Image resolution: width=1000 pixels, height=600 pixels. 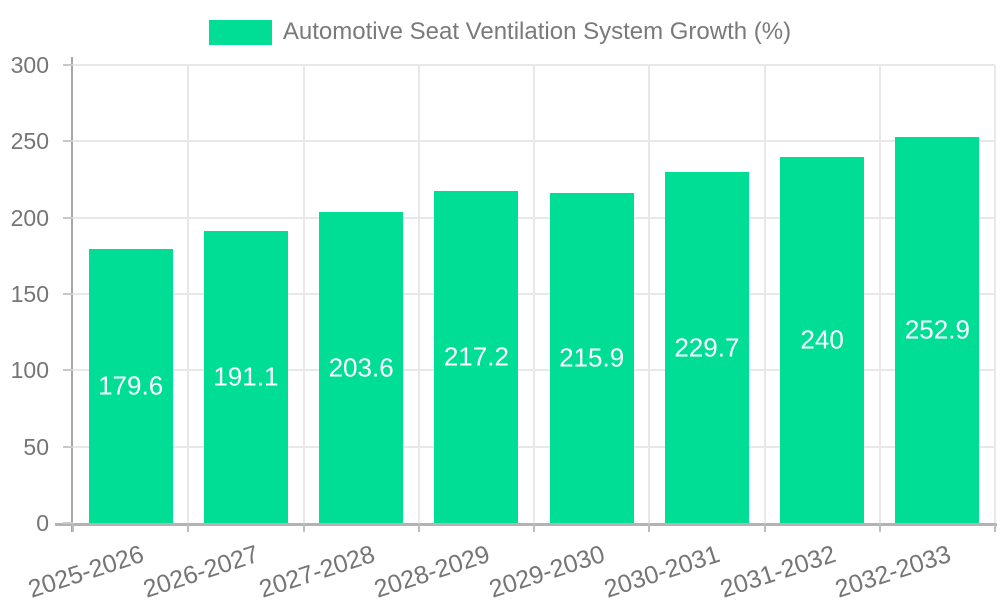 What do you see at coordinates (29, 294) in the screenshot?
I see `y-axis-tick-label: 150` at bounding box center [29, 294].